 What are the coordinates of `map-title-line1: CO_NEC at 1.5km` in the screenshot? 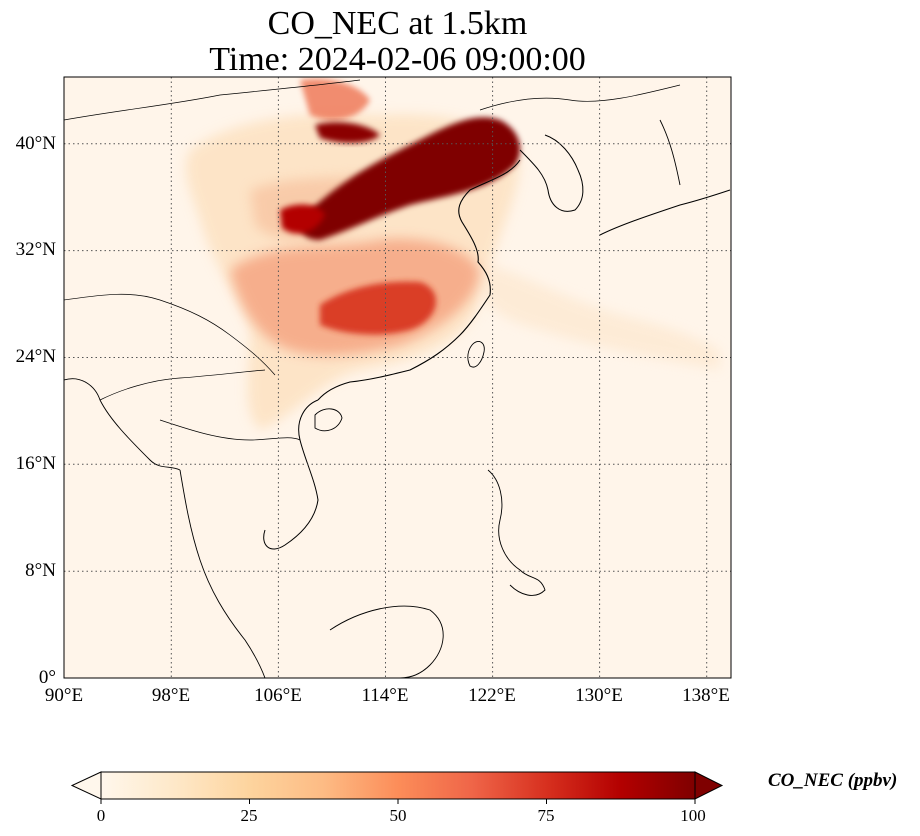 It's located at (397, 23).